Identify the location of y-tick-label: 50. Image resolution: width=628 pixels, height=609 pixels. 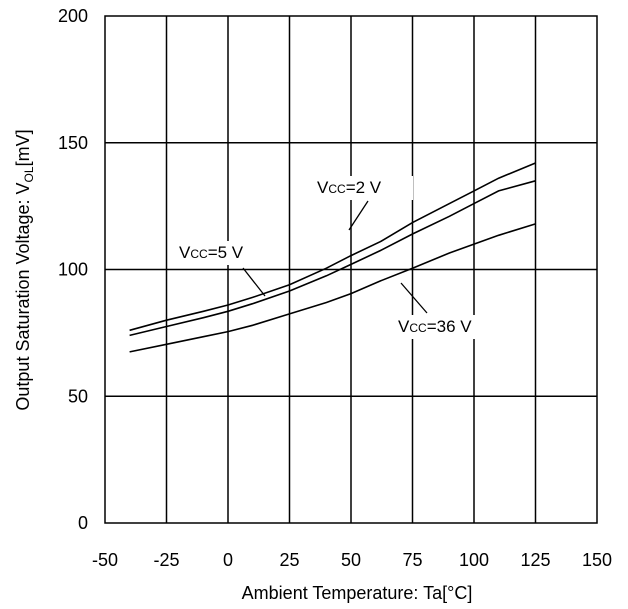
(78, 396).